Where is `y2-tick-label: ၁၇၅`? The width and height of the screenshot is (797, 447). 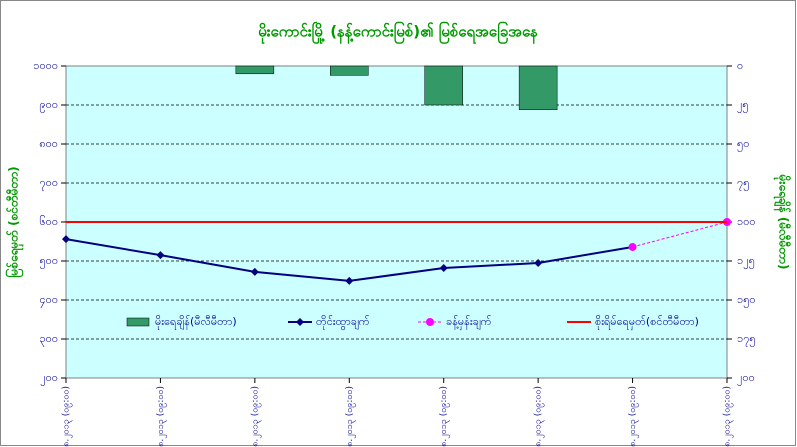 y2-tick-label: ၁၇၅ is located at coordinates (746, 339).